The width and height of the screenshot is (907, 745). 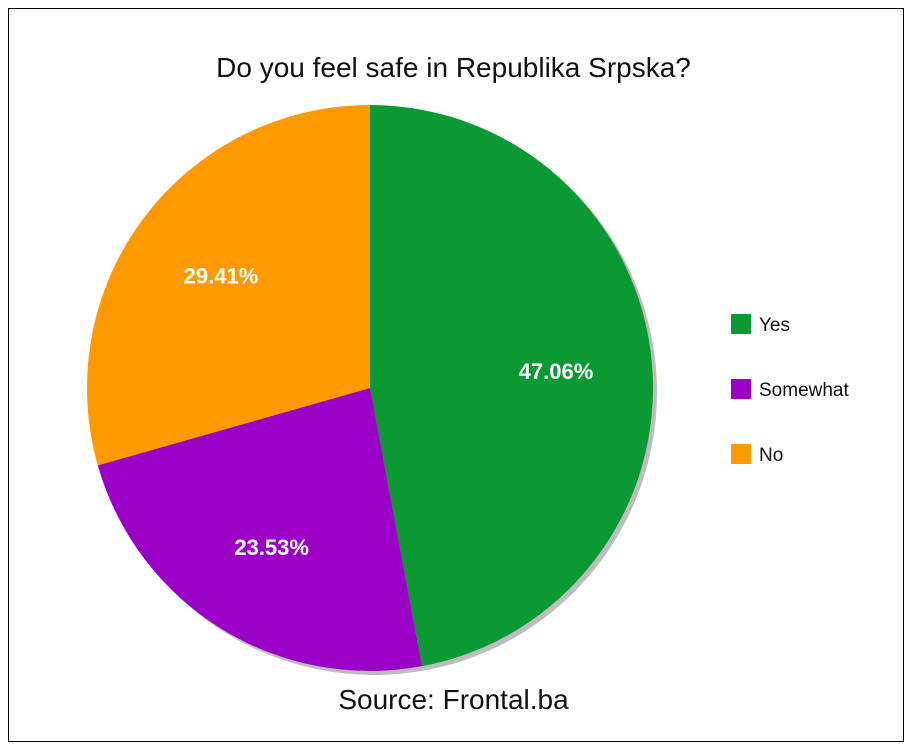 What do you see at coordinates (259, 529) in the screenshot?
I see `pie-slice-somewhat` at bounding box center [259, 529].